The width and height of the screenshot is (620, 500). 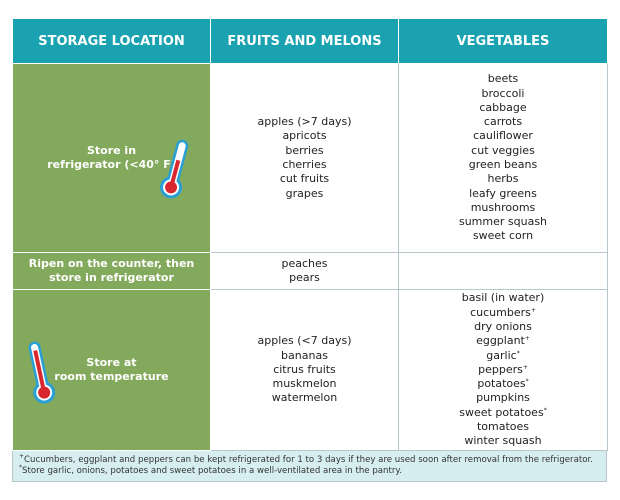 I want to click on item-name: mushrooms, so click(x=503, y=207).